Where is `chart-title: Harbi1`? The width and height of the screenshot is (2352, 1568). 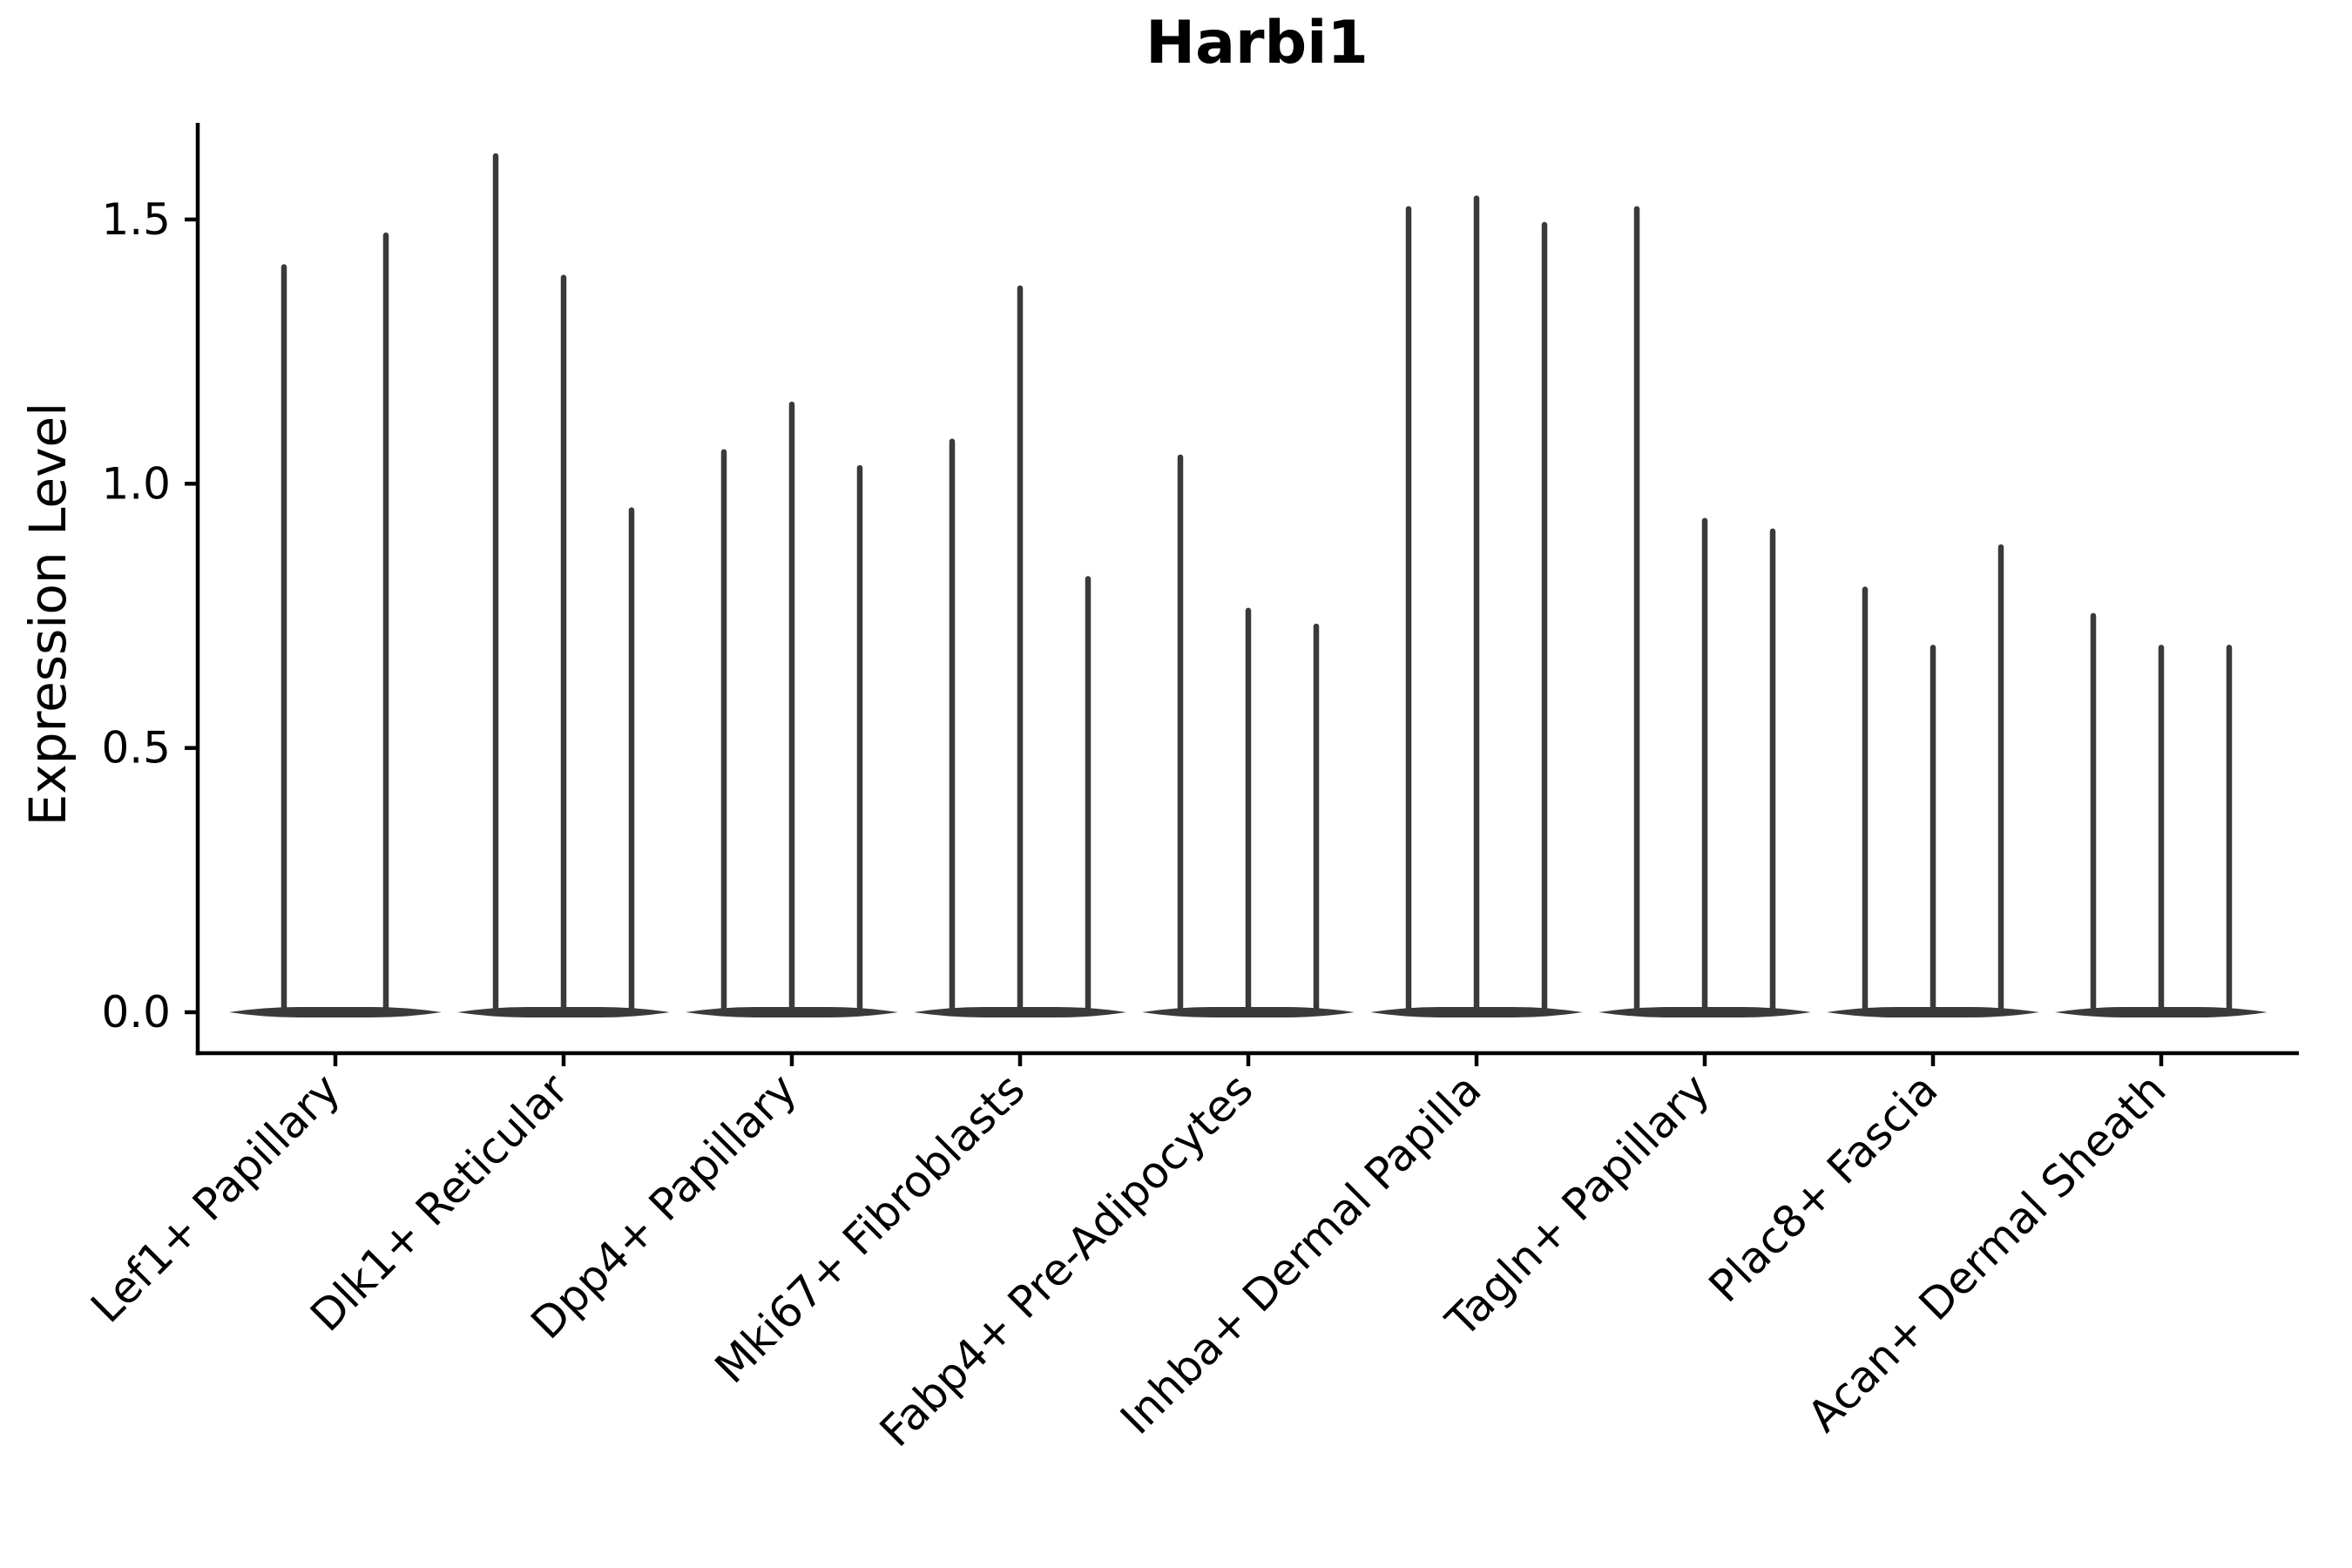 chart-title: Harbi1 is located at coordinates (1257, 44).